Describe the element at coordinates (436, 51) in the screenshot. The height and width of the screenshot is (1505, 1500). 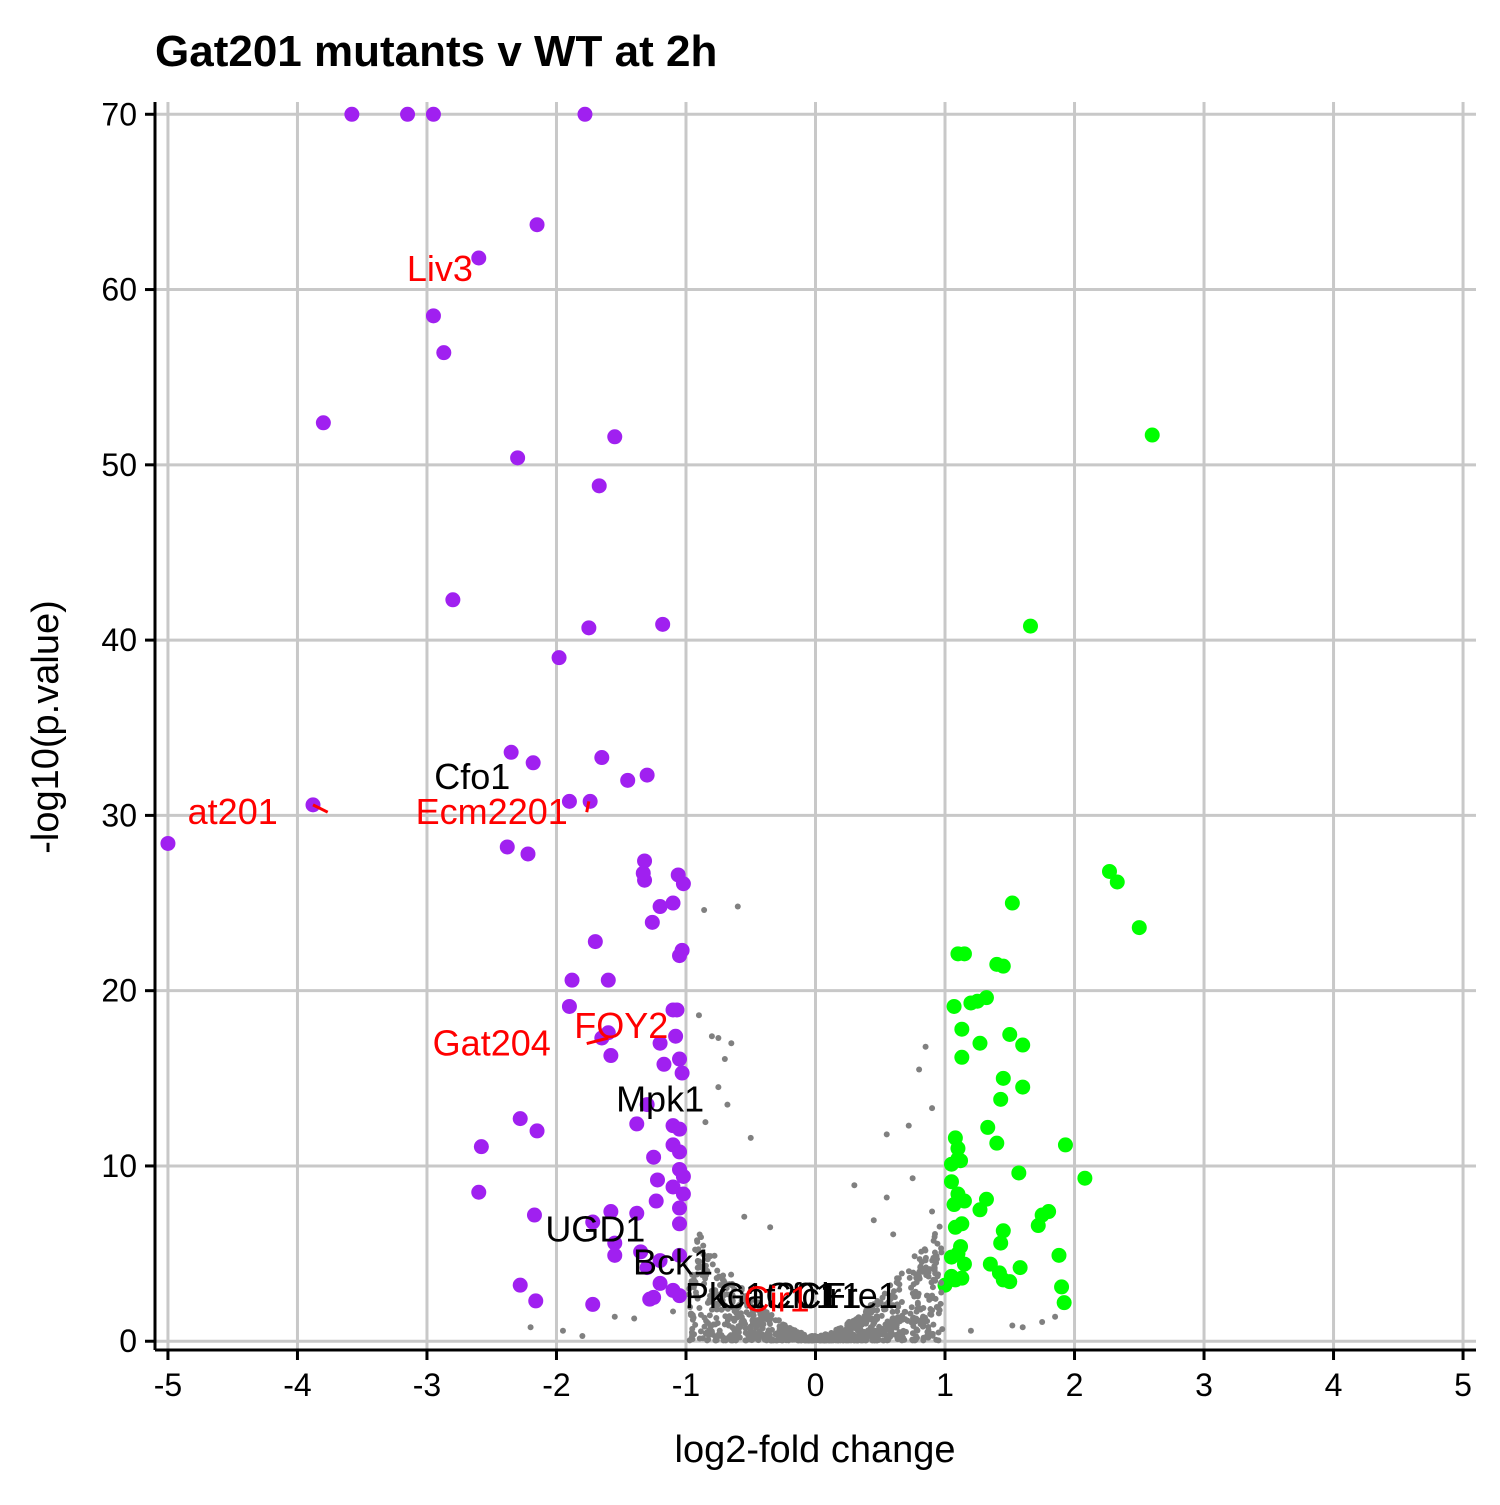
I see `chart-title: Gat201 mutants v WT at 2h` at that location.